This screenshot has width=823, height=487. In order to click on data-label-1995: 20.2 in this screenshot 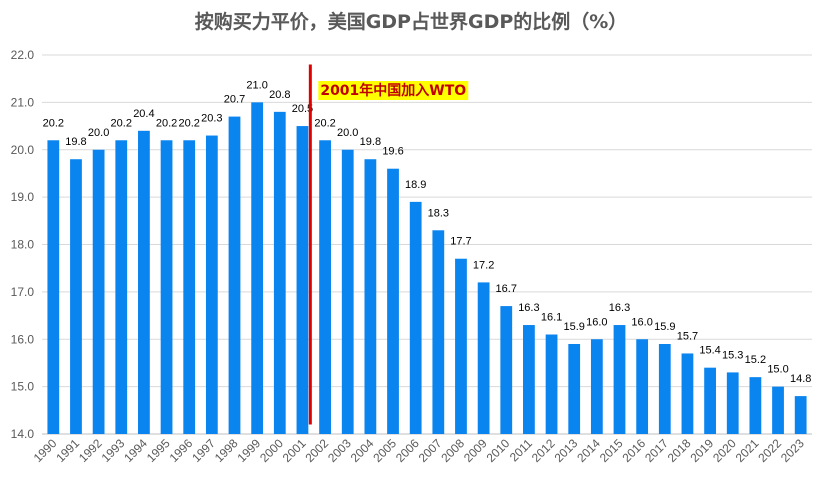, I will do `click(166, 123)`.